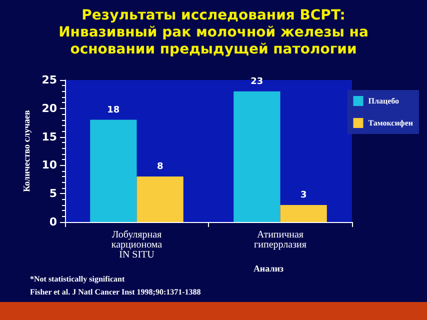  What do you see at coordinates (160, 167) in the screenshot?
I see `data-label: 8` at bounding box center [160, 167].